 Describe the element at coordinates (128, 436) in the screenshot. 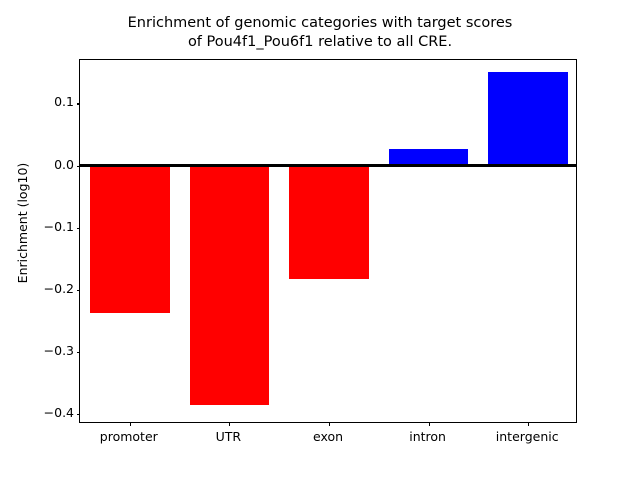

I see `x-tick-label-promoter: promoter` at that location.